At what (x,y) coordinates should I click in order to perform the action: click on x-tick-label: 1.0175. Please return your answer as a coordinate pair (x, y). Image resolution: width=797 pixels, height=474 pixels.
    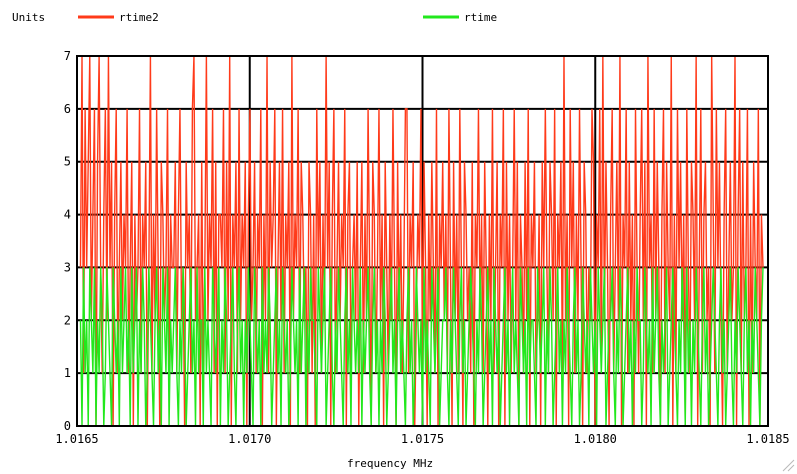
    Looking at the image, I should click on (422, 439).